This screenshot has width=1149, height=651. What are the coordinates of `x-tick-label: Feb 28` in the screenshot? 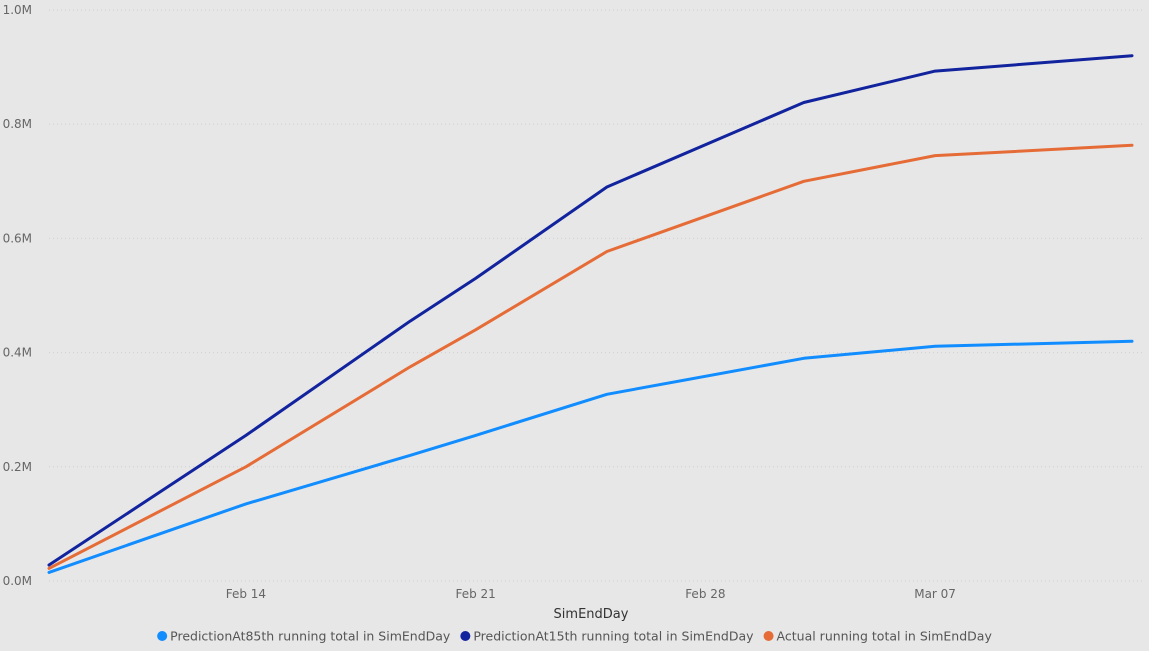 It's located at (705, 594).